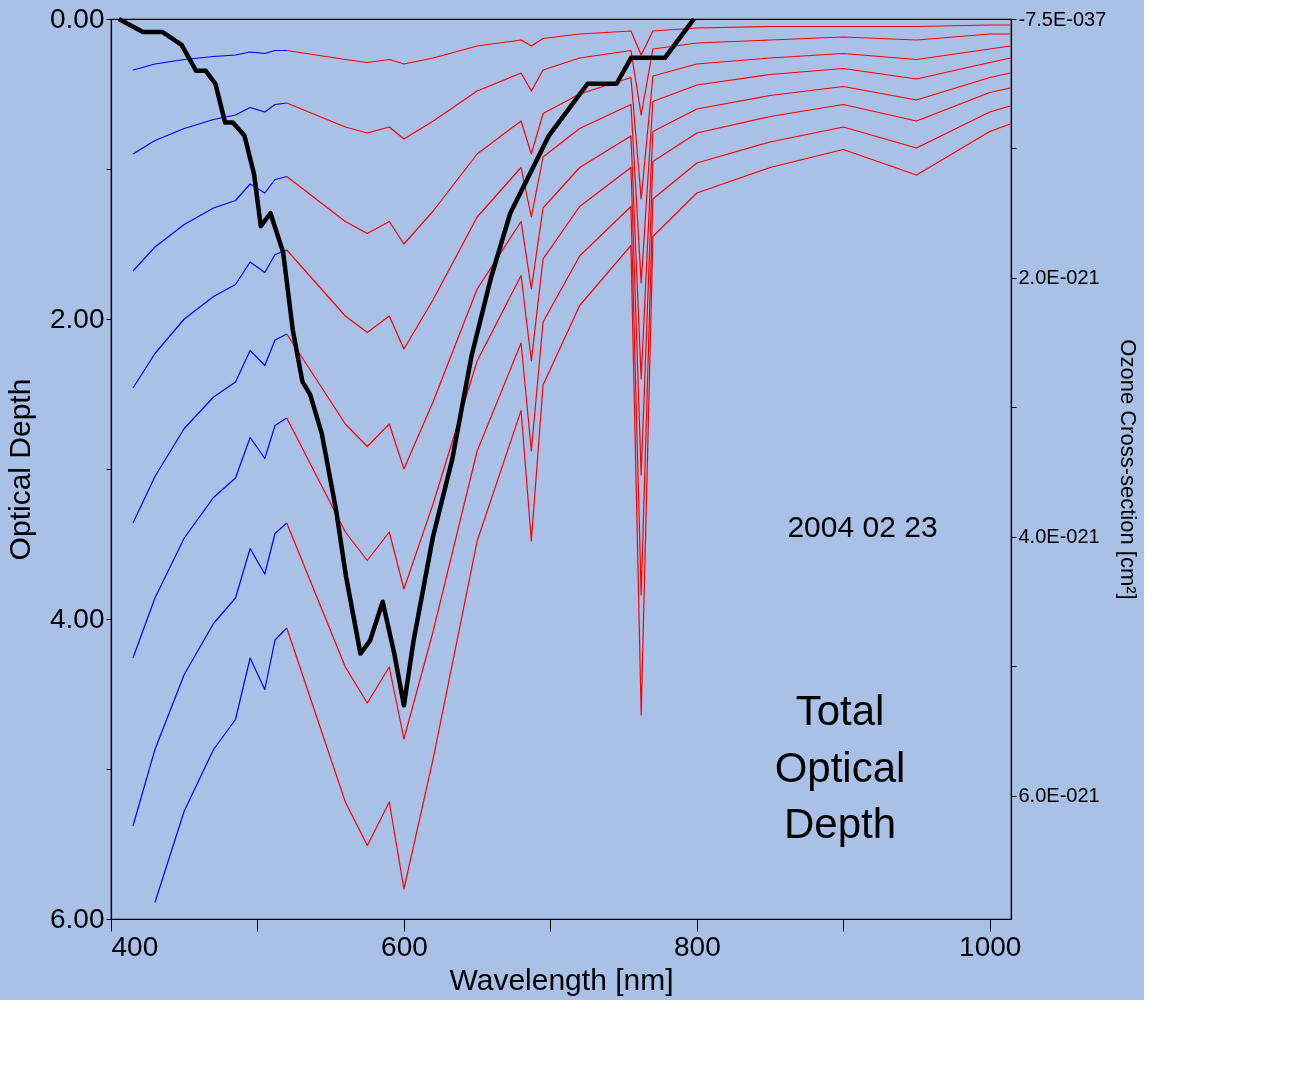 This screenshot has width=1301, height=1076. Describe the element at coordinates (1059, 536) in the screenshot. I see `y2-tick-label: 4.0E-021` at that location.